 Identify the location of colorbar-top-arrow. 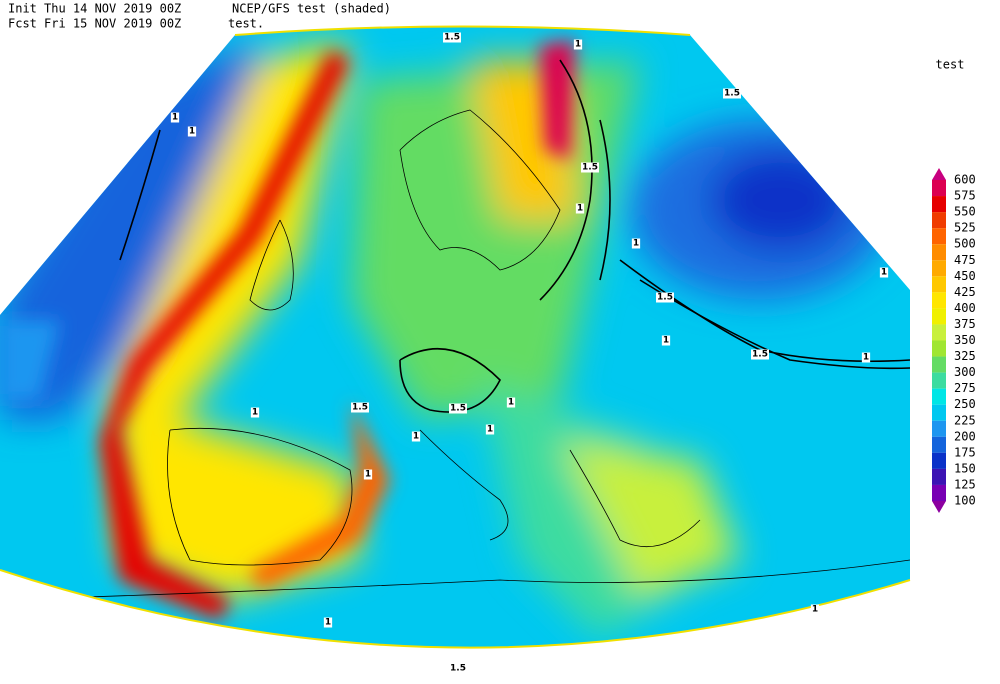
(939, 174).